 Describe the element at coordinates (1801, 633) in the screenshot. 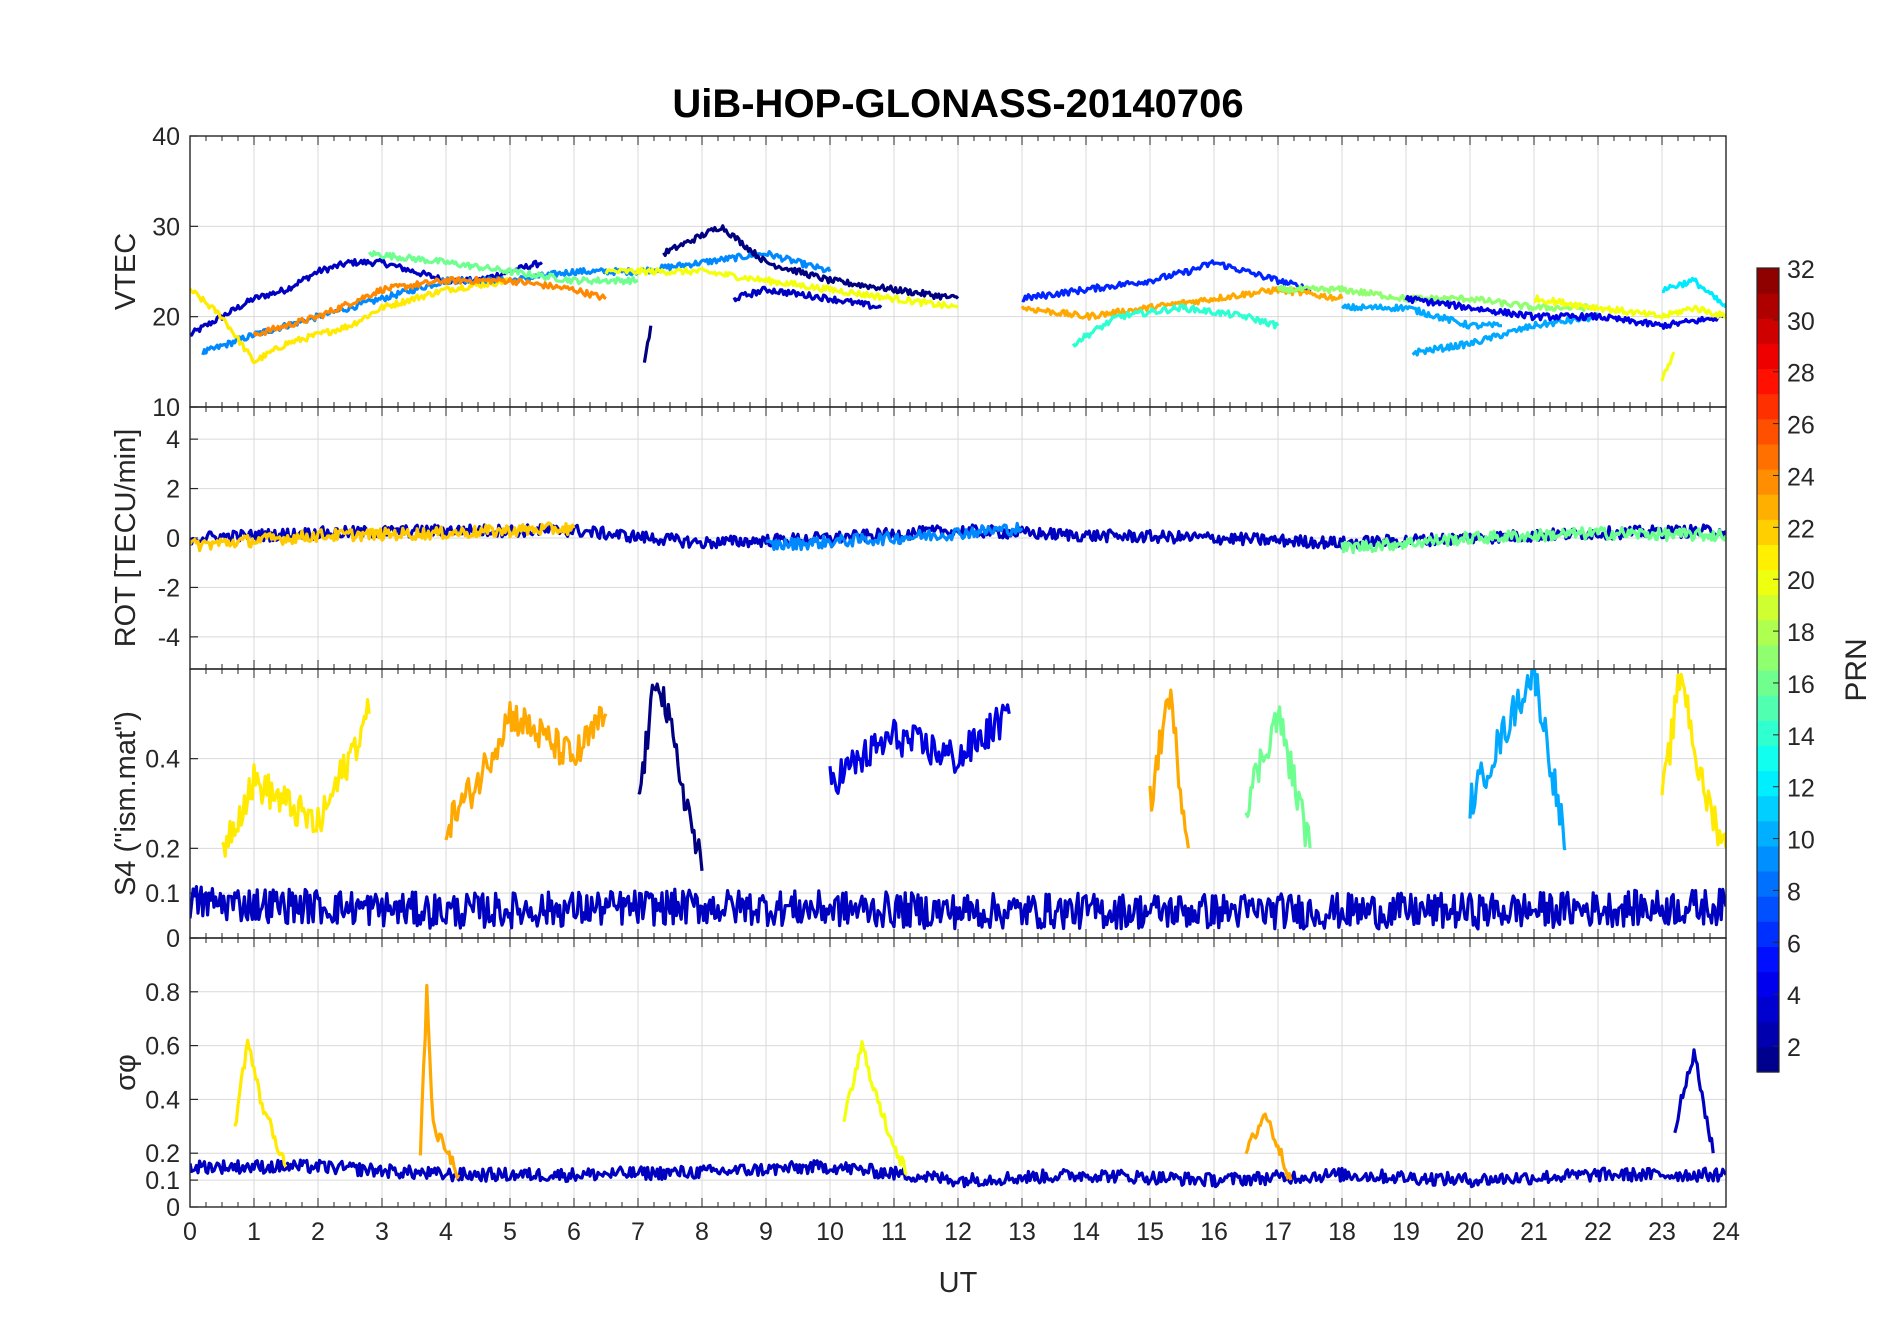

I see `colorbar-tick-label: 18` at that location.